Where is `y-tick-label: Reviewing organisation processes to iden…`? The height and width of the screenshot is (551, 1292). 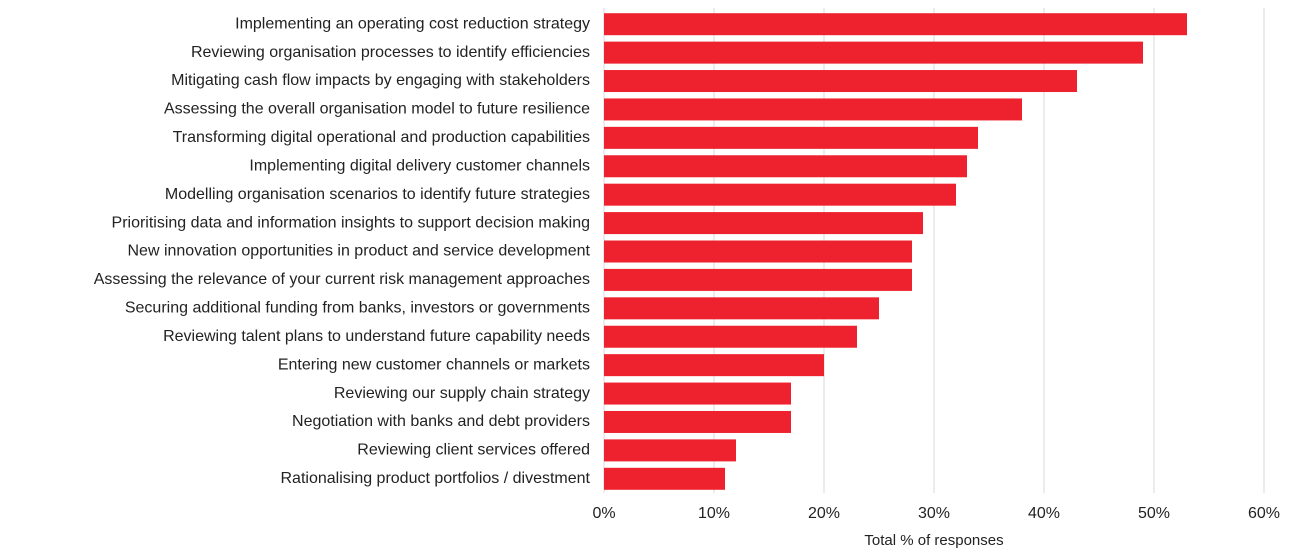 y-tick-label: Reviewing organisation processes to iden… is located at coordinates (390, 52).